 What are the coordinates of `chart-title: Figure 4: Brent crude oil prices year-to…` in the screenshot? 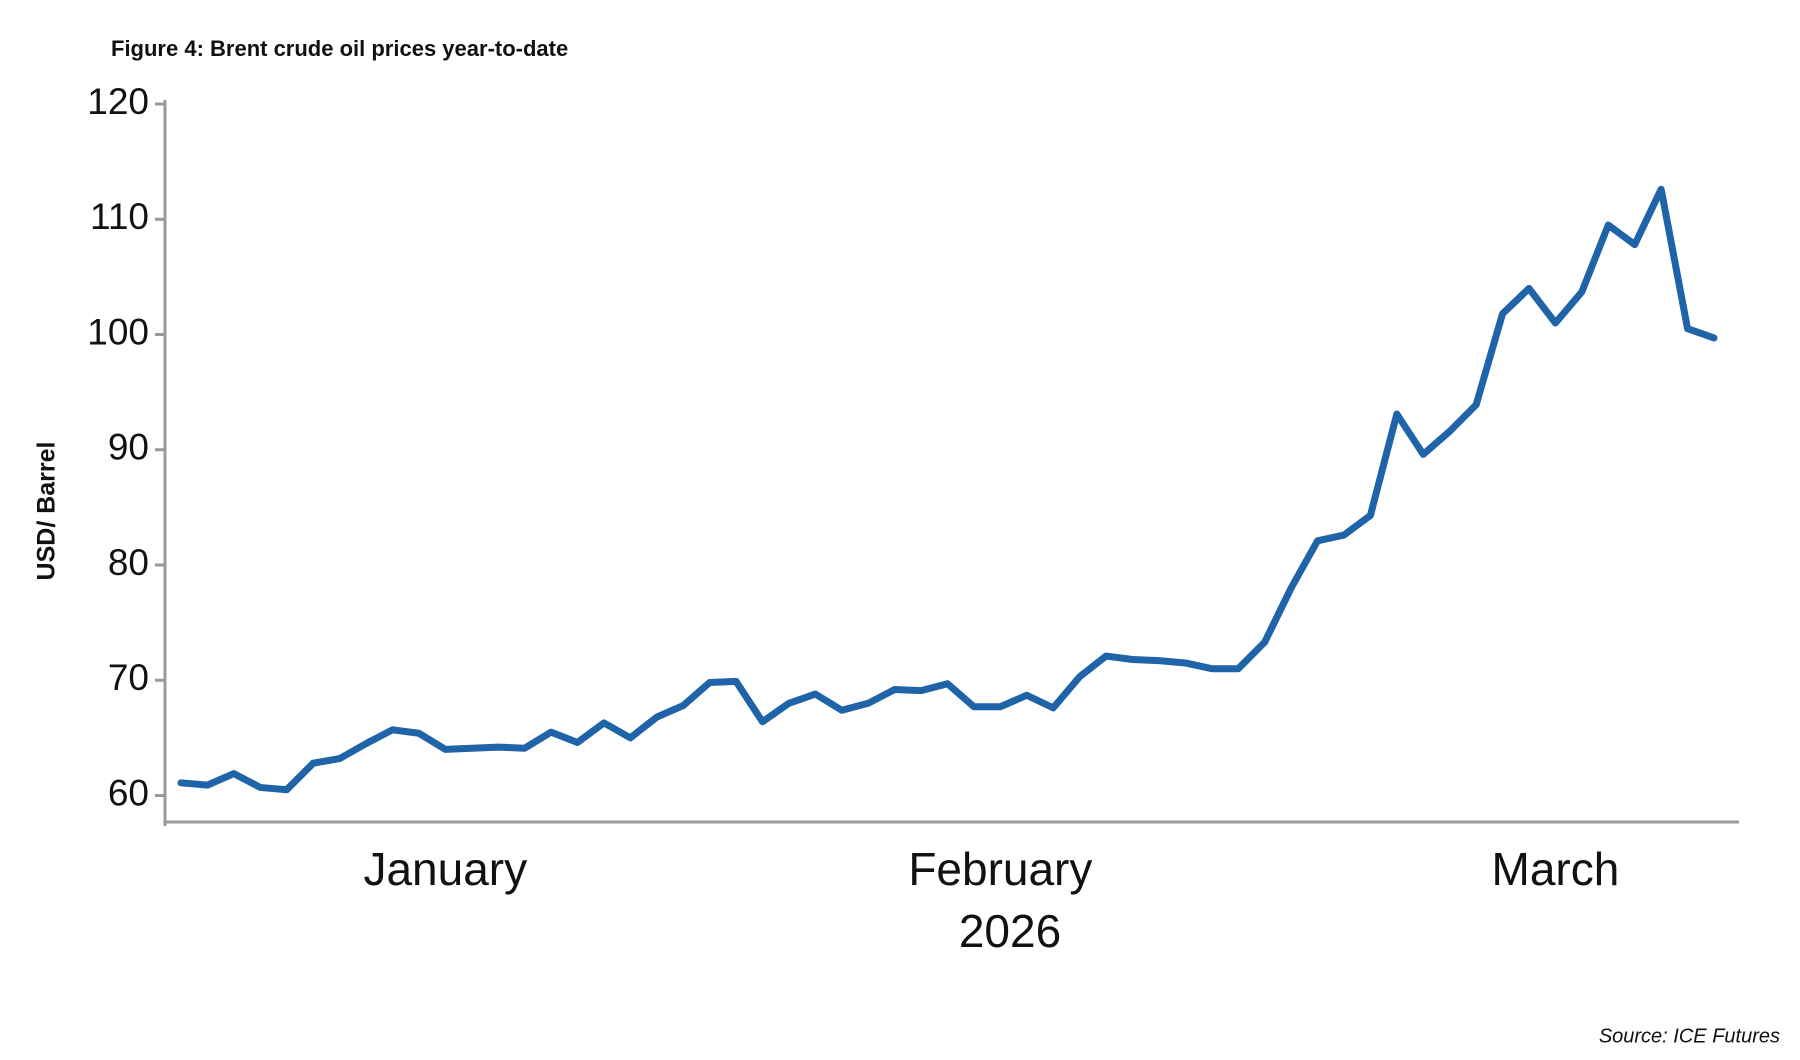 It's located at (339, 48).